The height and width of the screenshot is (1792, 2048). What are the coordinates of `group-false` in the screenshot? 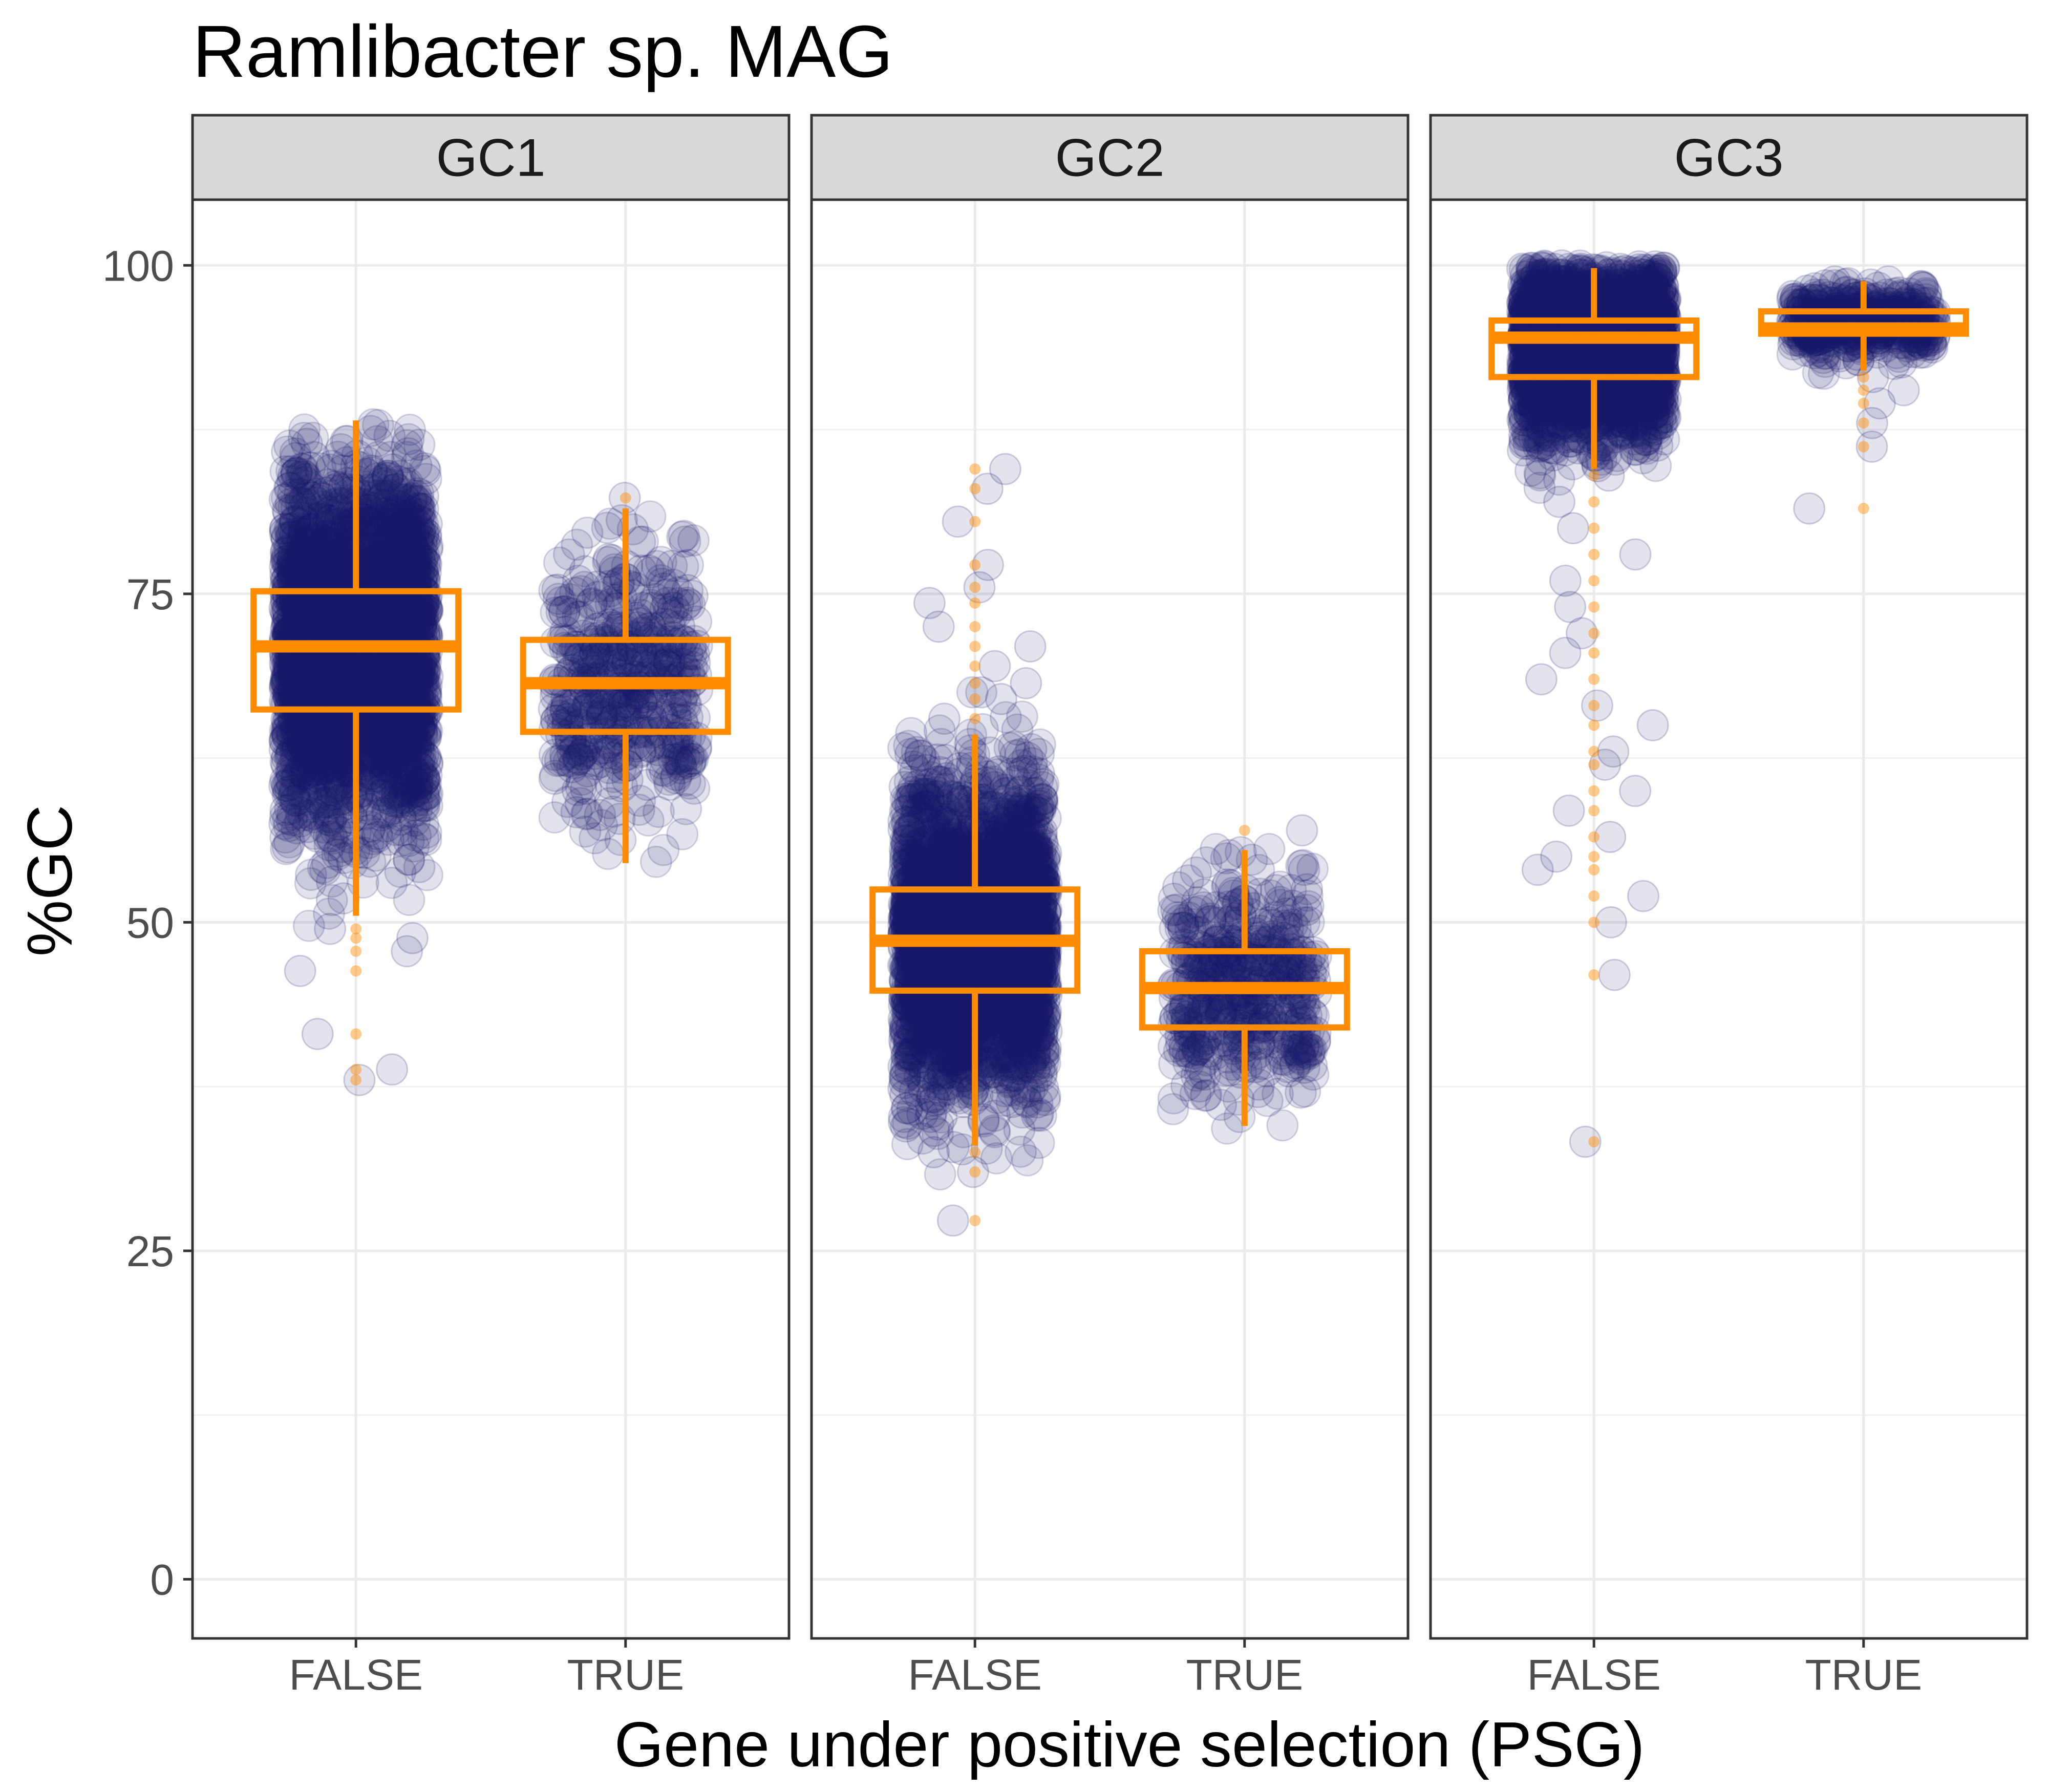 It's located at (356, 752).